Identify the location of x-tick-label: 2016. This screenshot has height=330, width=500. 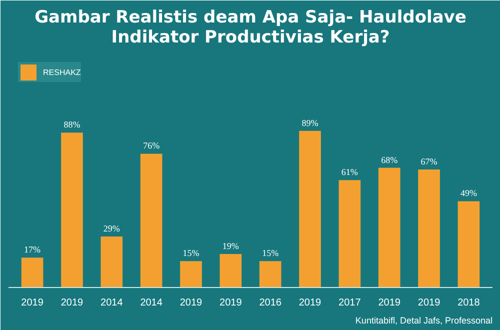
(270, 303).